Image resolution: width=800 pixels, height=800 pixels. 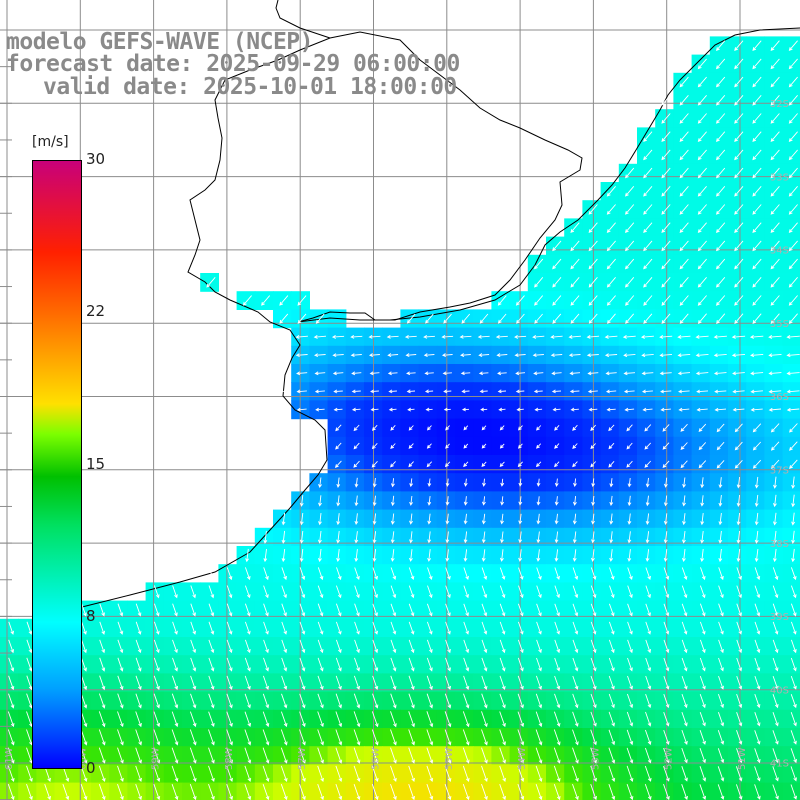 What do you see at coordinates (250, 87) in the screenshot?
I see `valid-date: valid date: 2025-10-01 18:00:00` at bounding box center [250, 87].